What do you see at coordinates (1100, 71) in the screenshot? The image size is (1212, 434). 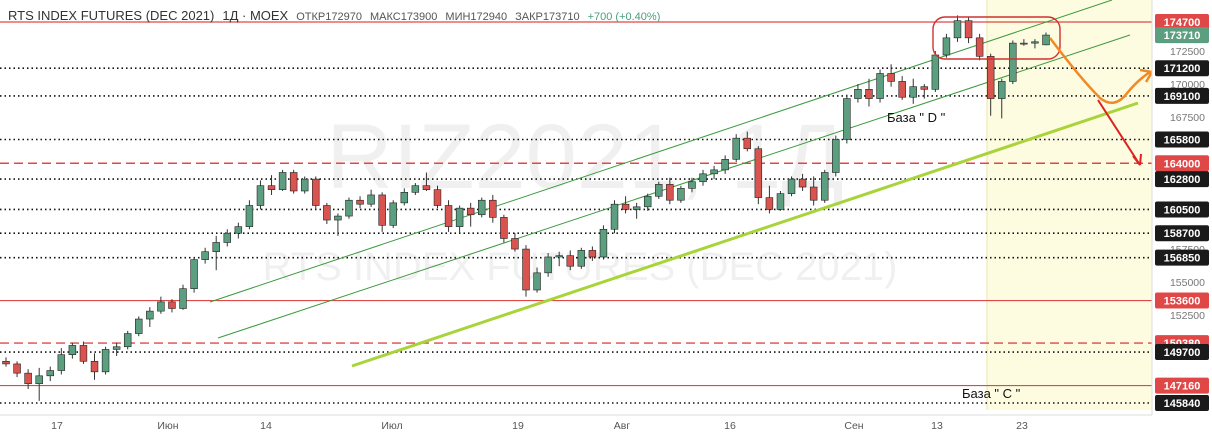 I see `forecast-up-curve` at bounding box center [1100, 71].